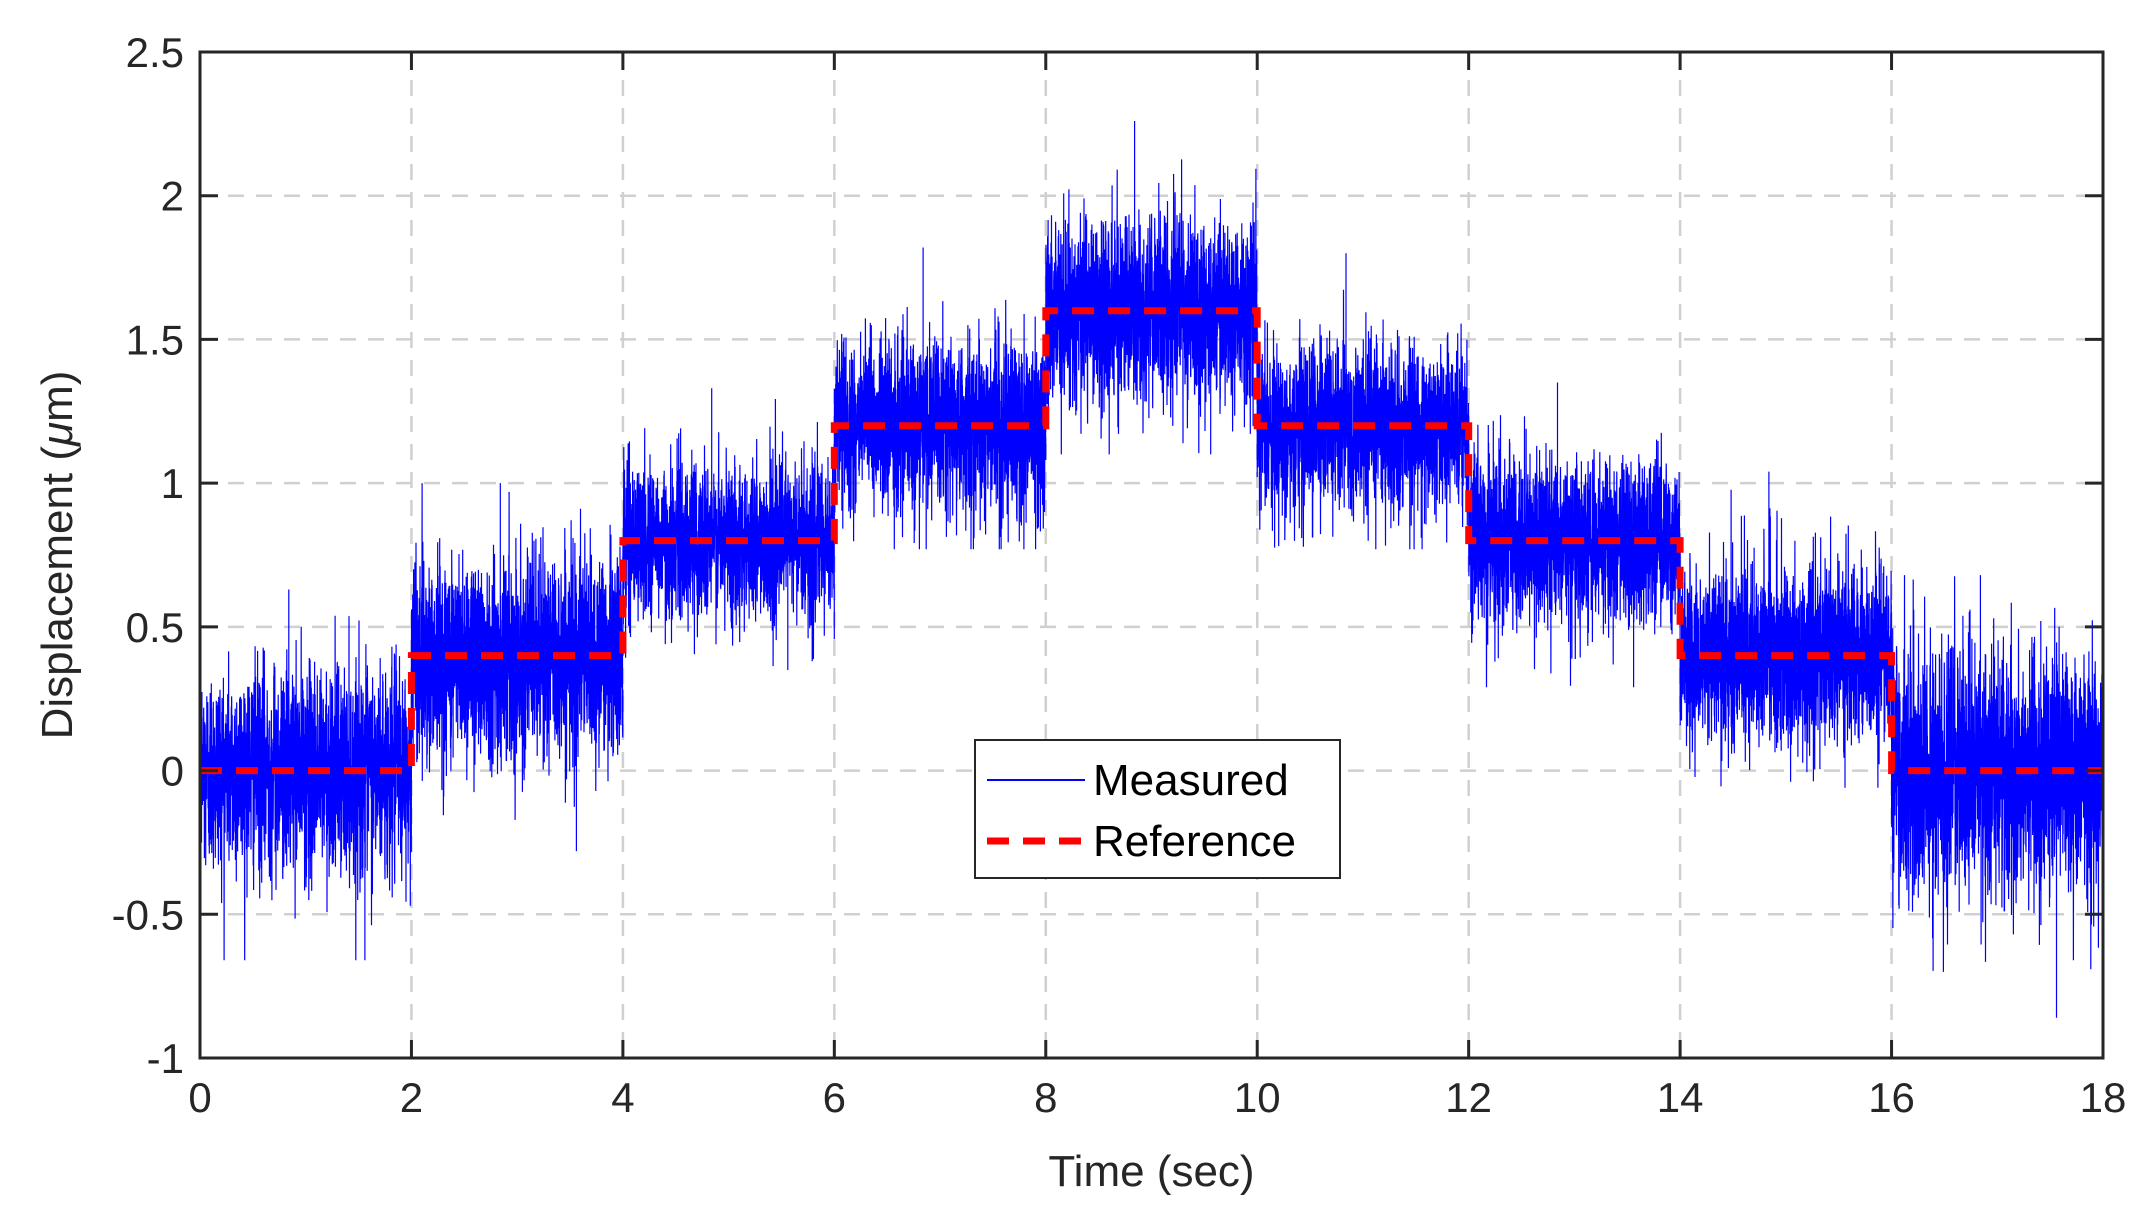  I want to click on y-tick-label: -0.5, so click(148, 914).